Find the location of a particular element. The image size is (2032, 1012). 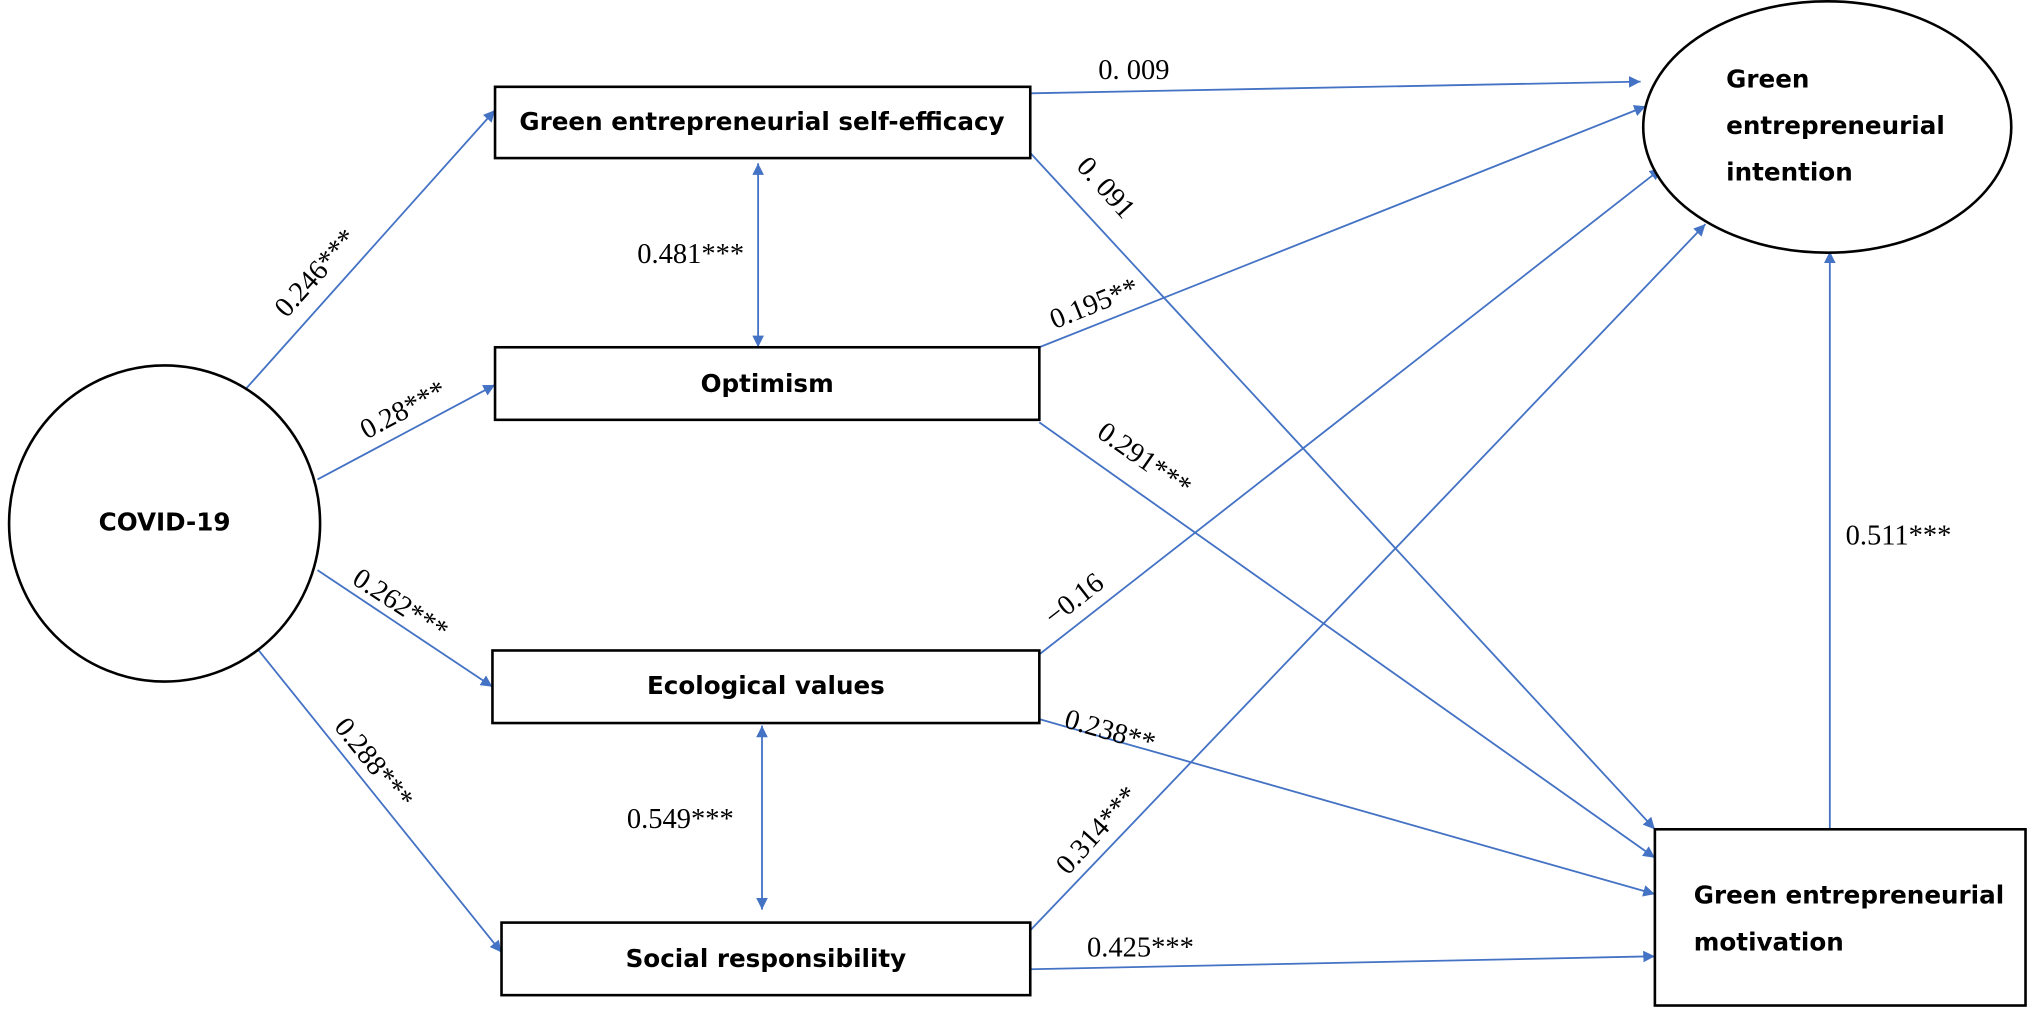

node-label: Green entrepreneurial is located at coordinates (1849, 895).